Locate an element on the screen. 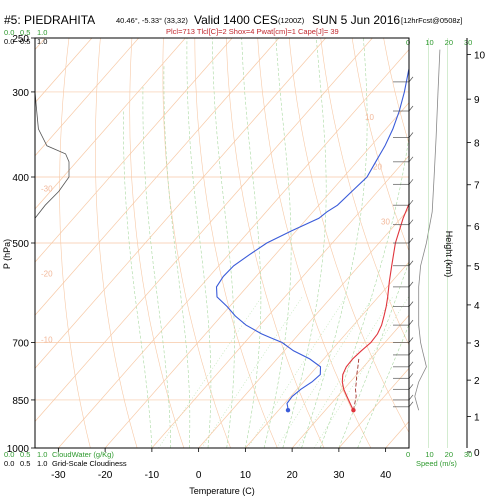 The height and width of the screenshot is (500, 500). surface-dewpoint-dot is located at coordinates (288, 410).